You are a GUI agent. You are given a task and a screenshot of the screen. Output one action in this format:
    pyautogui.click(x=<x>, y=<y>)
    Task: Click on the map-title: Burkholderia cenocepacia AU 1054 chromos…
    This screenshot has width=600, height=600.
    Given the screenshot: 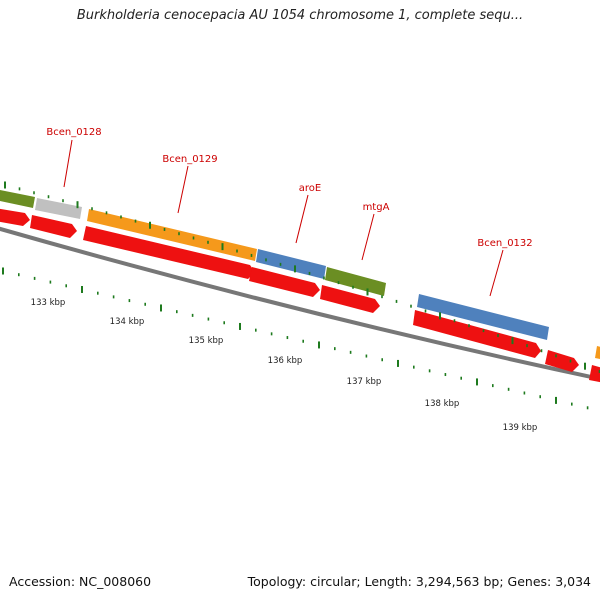 What is the action you would take?
    pyautogui.click(x=300, y=15)
    